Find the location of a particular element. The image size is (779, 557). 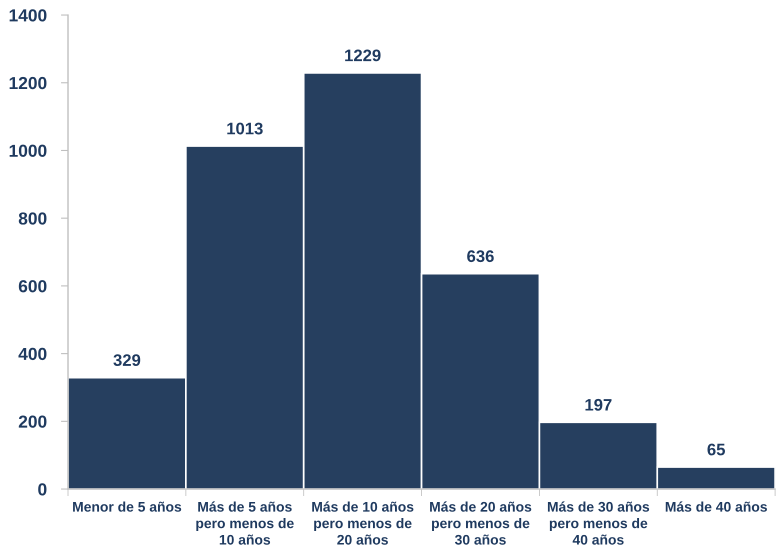

data-label: 65 is located at coordinates (716, 450).